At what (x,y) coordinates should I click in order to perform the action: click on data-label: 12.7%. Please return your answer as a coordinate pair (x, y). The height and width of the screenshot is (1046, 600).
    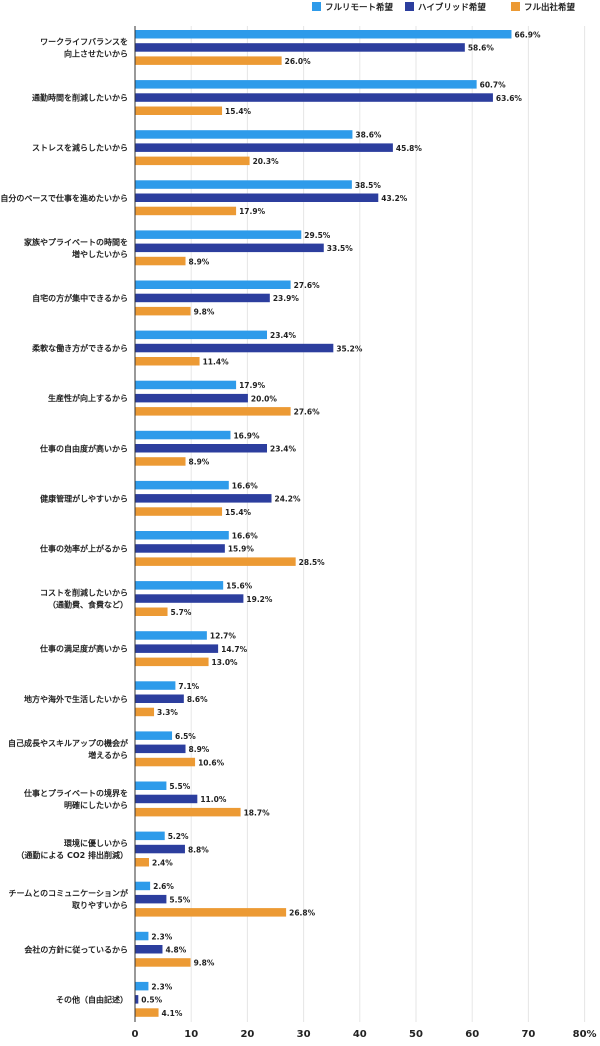
    Looking at the image, I should click on (223, 636).